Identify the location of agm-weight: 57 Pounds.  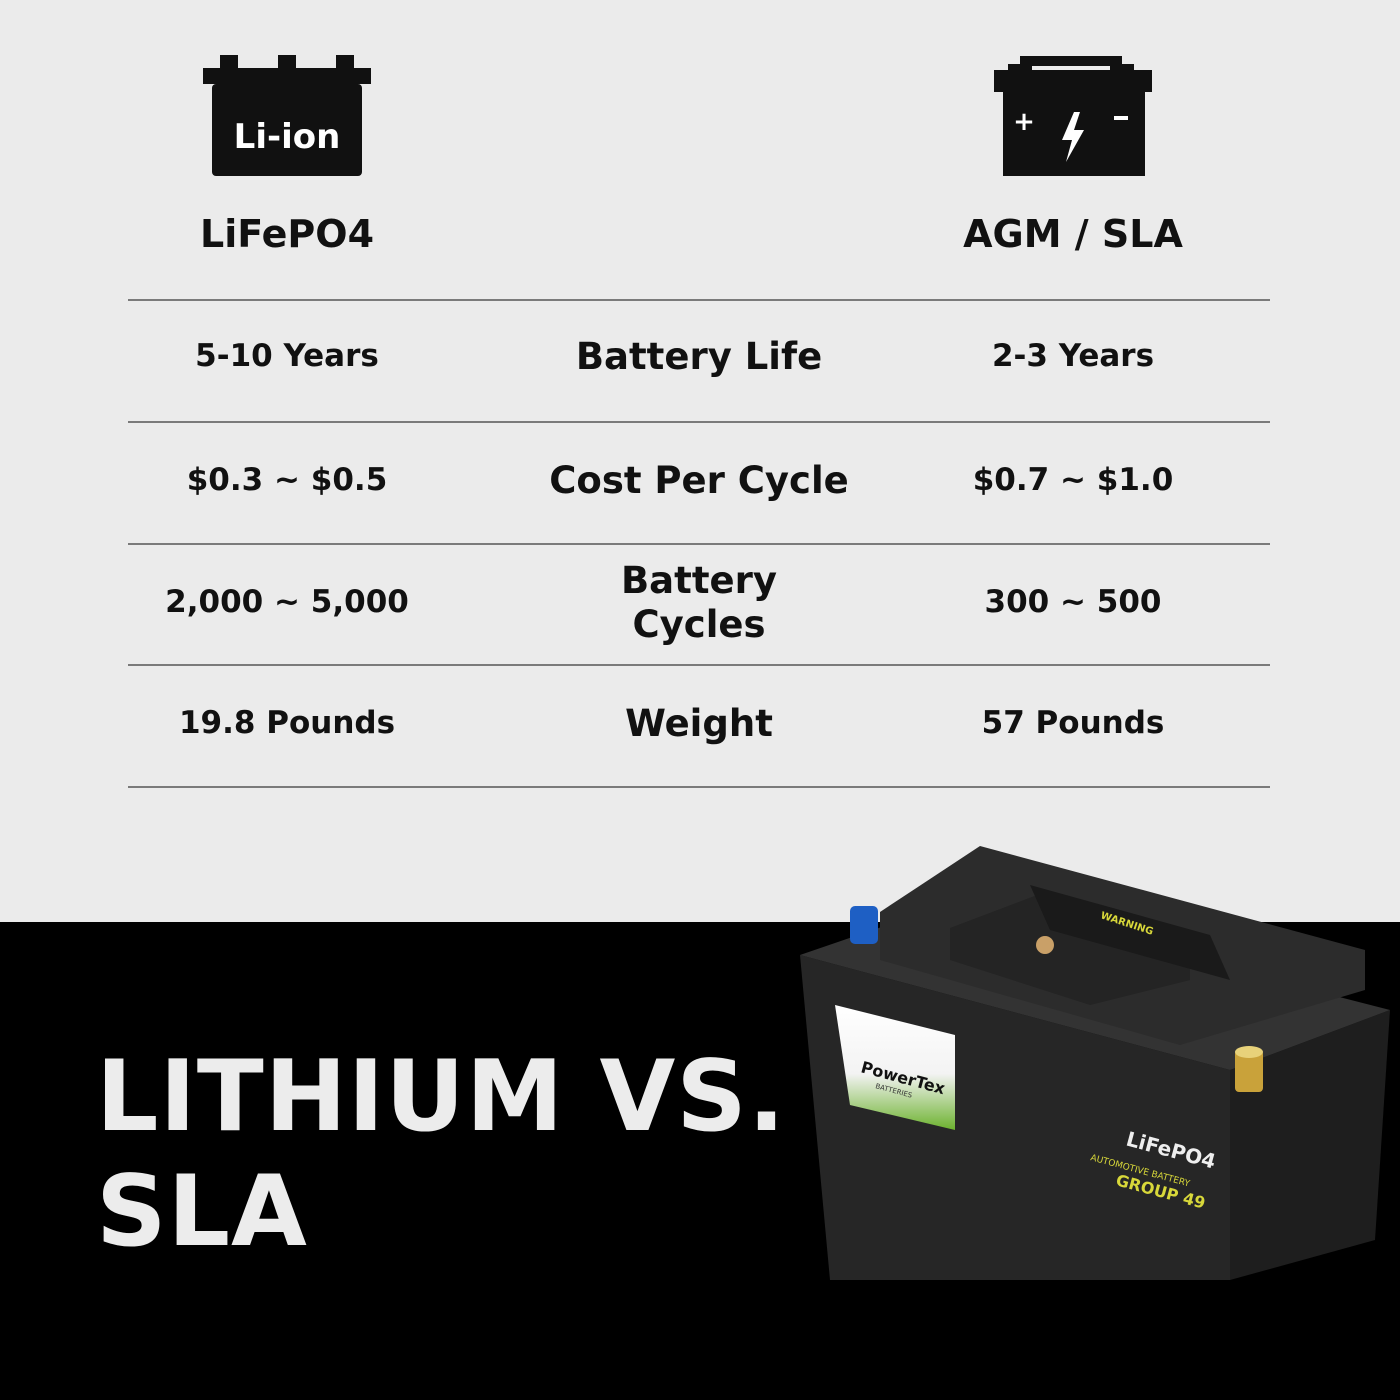
(1073, 723).